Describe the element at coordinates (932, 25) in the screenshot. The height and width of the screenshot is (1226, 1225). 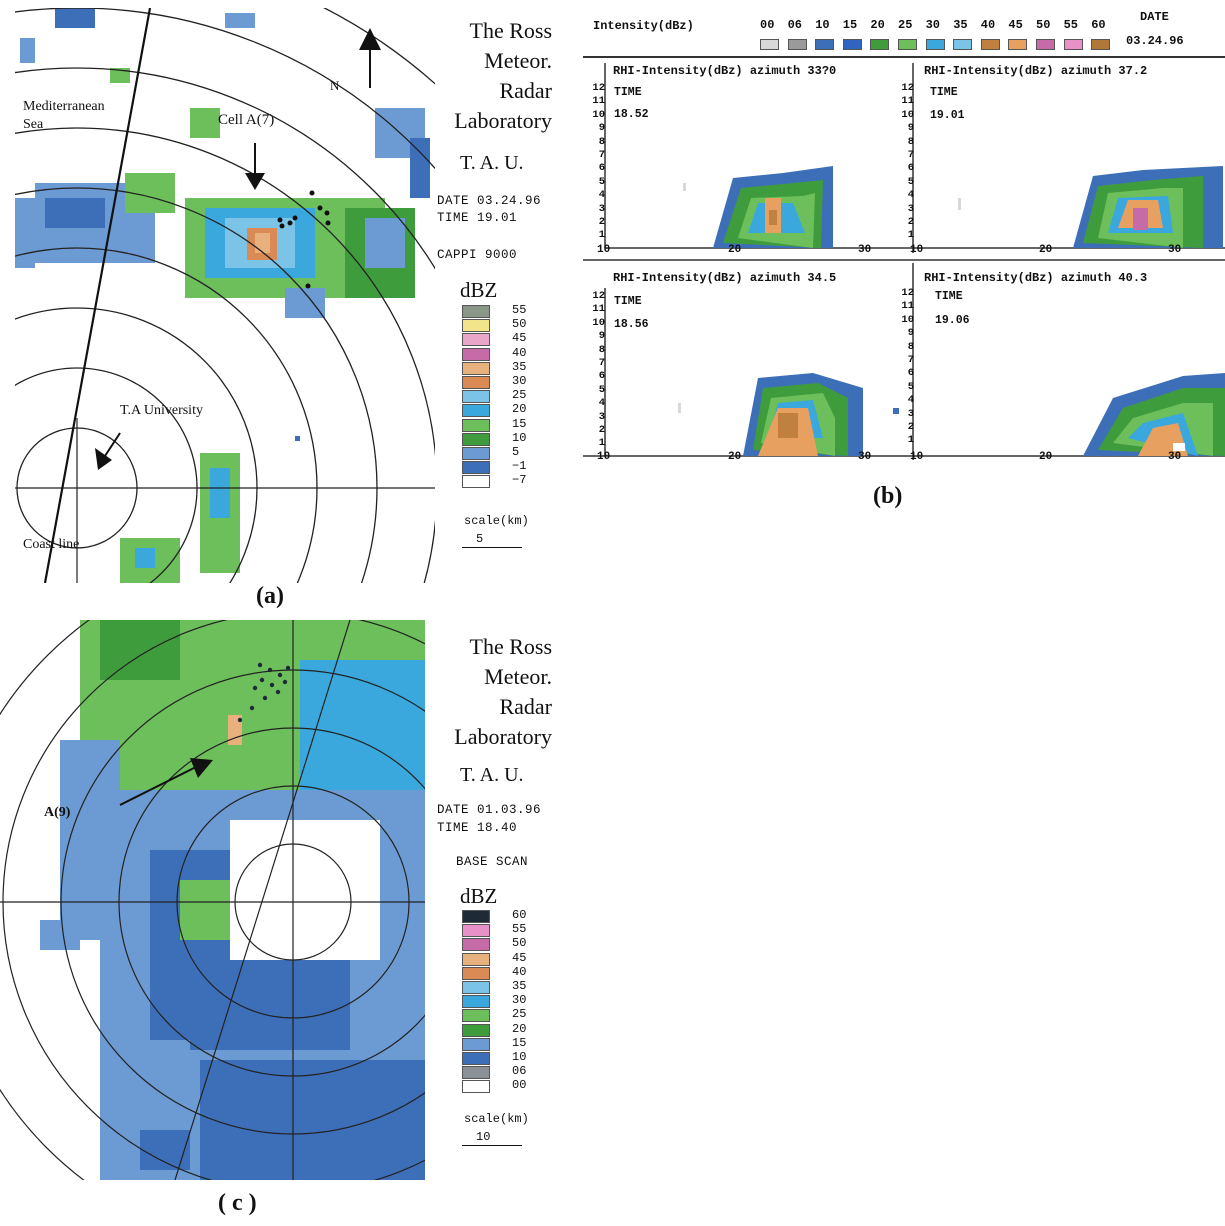
I see `intensity-scale-label: 30` at that location.